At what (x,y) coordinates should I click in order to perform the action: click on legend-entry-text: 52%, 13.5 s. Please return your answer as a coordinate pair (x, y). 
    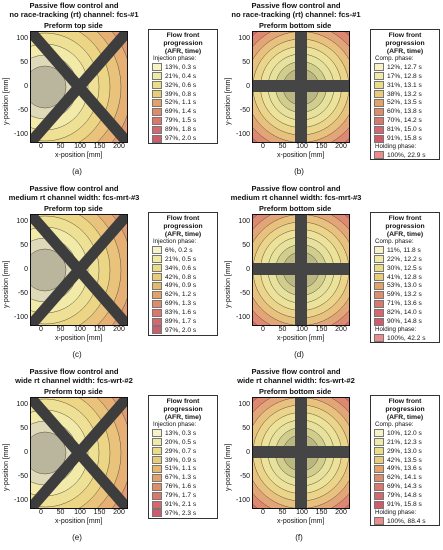
    Looking at the image, I should click on (404, 103).